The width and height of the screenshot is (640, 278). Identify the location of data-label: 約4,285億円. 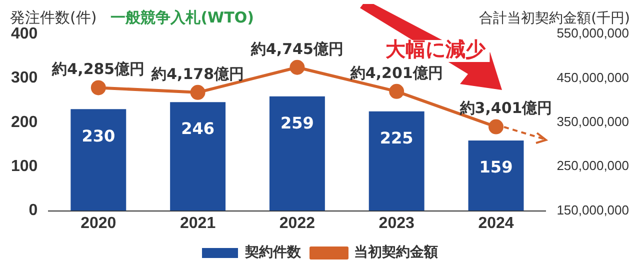
(98, 69).